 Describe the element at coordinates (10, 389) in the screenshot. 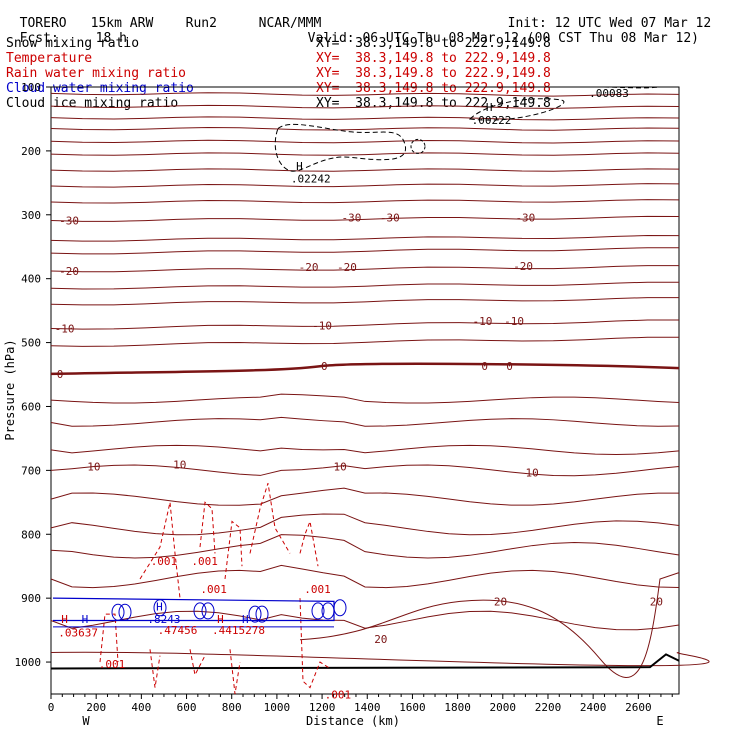

I see `y-axis-label: Pressure (hPa)` at that location.